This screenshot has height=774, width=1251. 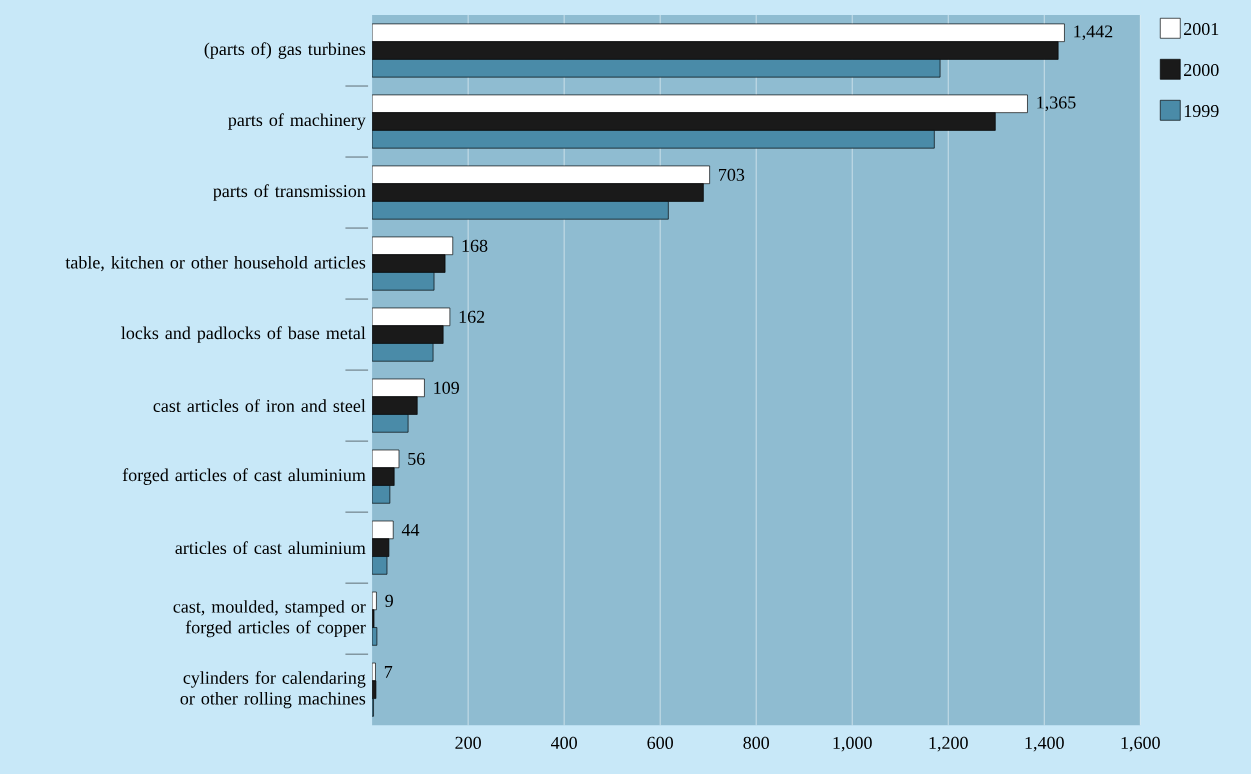 What do you see at coordinates (1093, 32) in the screenshot?
I see `data-label: 1,442` at bounding box center [1093, 32].